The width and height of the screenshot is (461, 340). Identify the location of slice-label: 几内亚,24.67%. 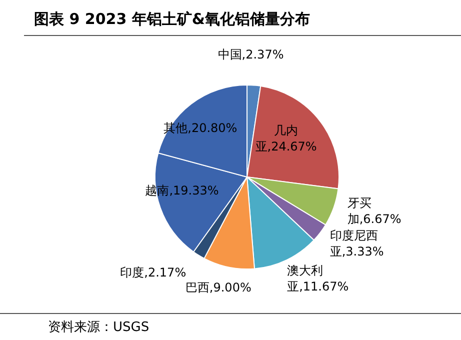
(286, 139).